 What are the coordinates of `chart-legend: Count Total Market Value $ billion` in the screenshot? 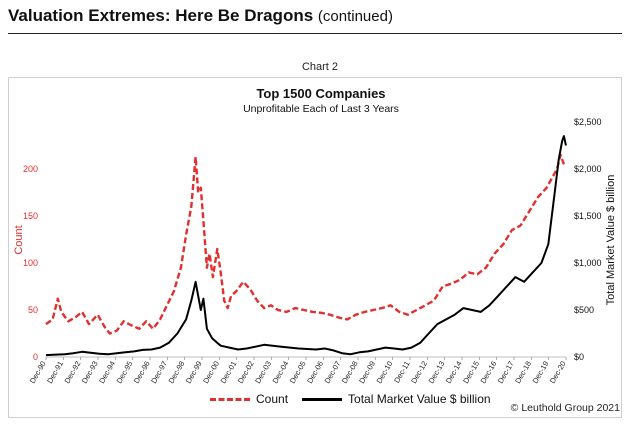 It's located at (357, 399).